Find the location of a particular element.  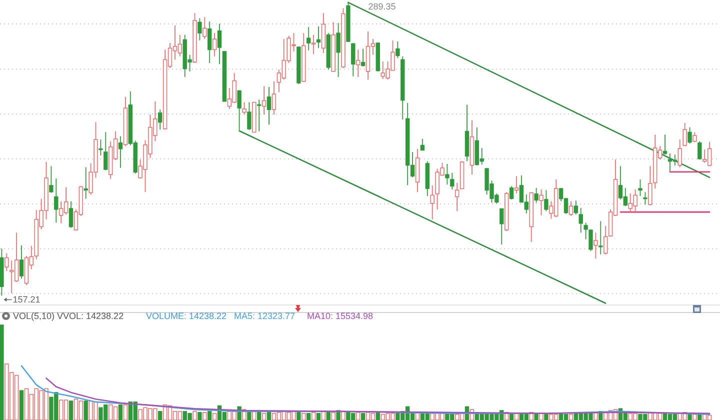

chart-title: VOL(5,10) VVOL: 14238.22 is located at coordinates (68, 316).